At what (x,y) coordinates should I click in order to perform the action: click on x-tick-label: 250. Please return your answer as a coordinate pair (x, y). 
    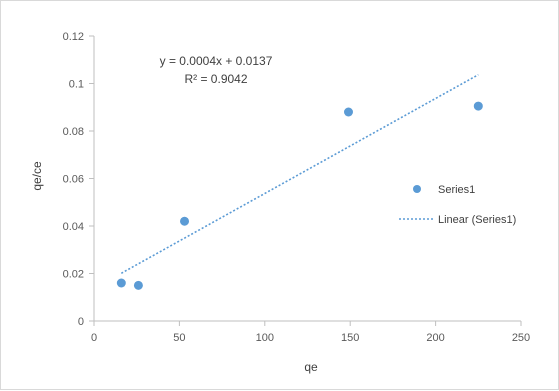
    Looking at the image, I should click on (521, 338).